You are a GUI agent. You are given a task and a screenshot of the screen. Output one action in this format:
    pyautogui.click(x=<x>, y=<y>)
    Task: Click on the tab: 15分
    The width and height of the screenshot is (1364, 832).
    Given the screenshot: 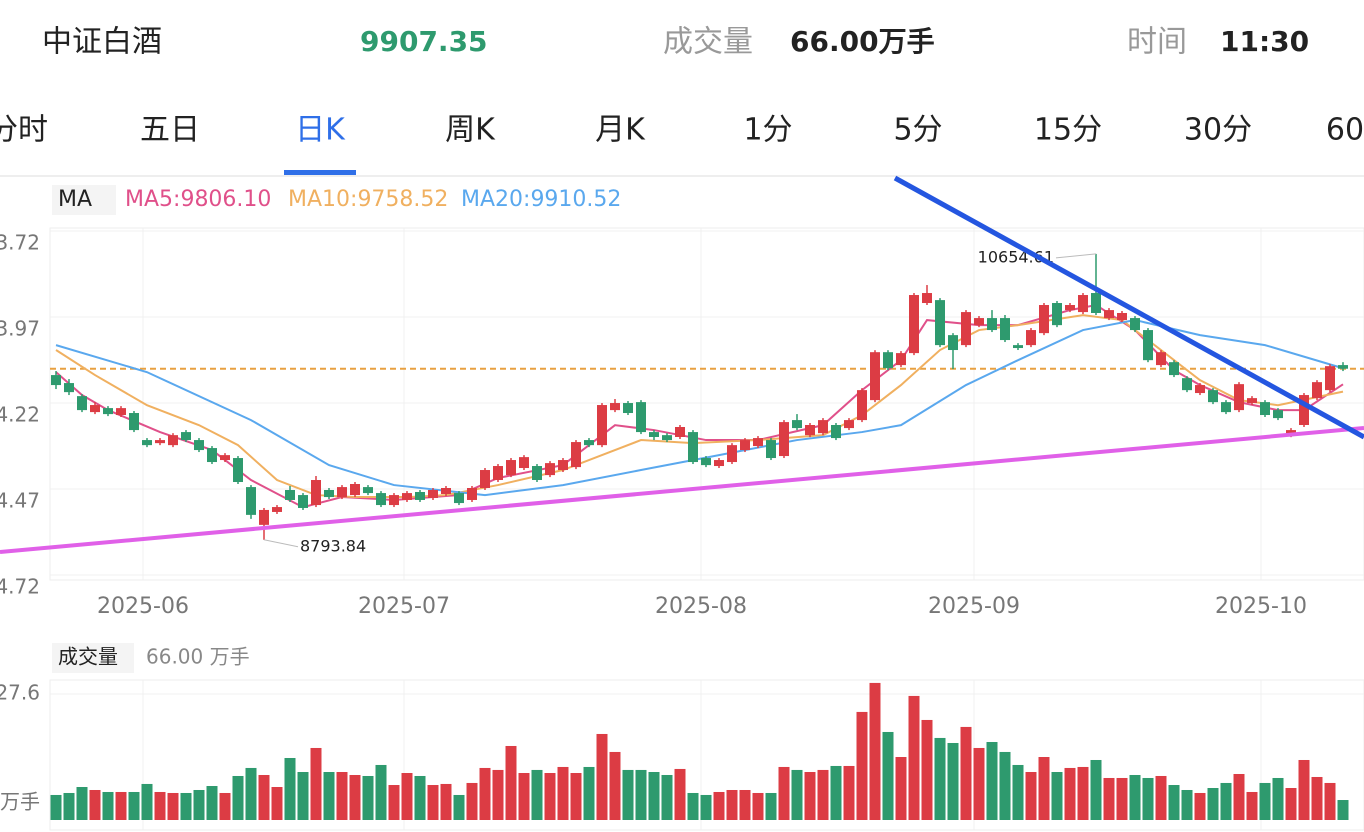 What is the action you would take?
    pyautogui.click(x=1068, y=130)
    